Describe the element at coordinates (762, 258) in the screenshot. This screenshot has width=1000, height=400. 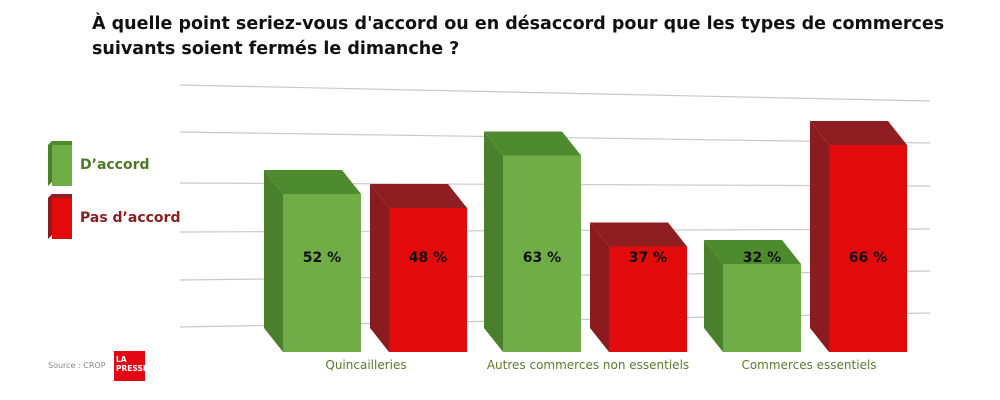
I see `bar-value-label: 32 %` at that location.